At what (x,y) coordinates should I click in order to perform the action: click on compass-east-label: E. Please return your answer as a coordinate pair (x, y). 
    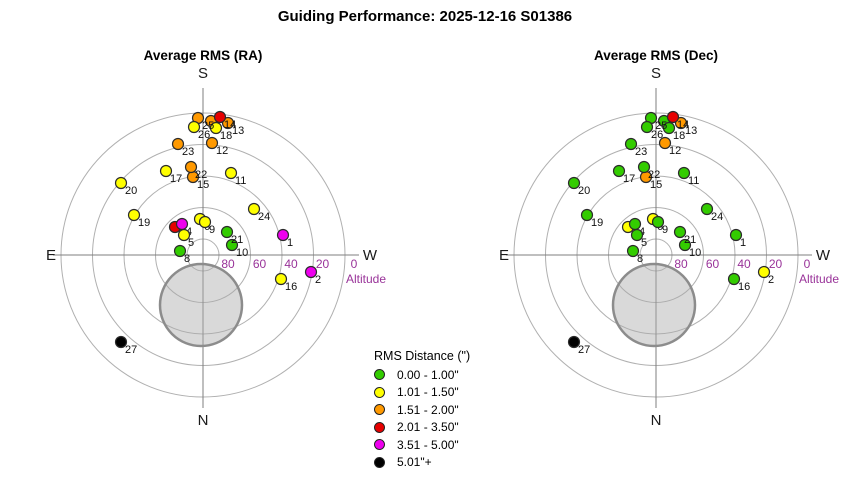
    Looking at the image, I should click on (504, 255).